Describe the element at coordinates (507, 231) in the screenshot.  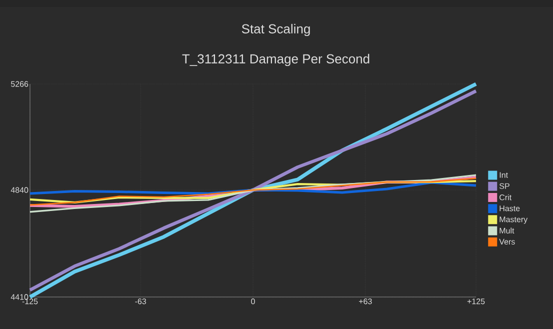
I see `legend-label: Mult` at that location.